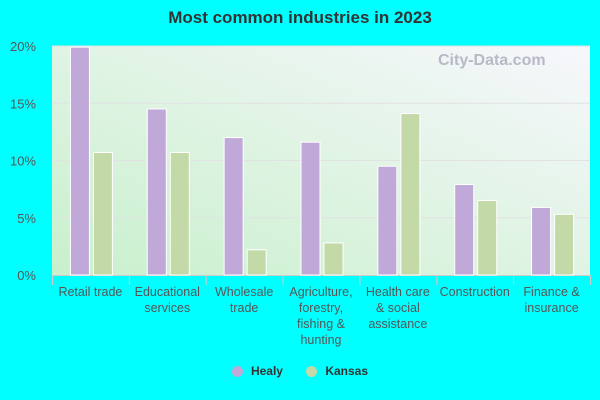 The width and height of the screenshot is (600, 400). I want to click on legend-item-healy: Healy, so click(257, 371).